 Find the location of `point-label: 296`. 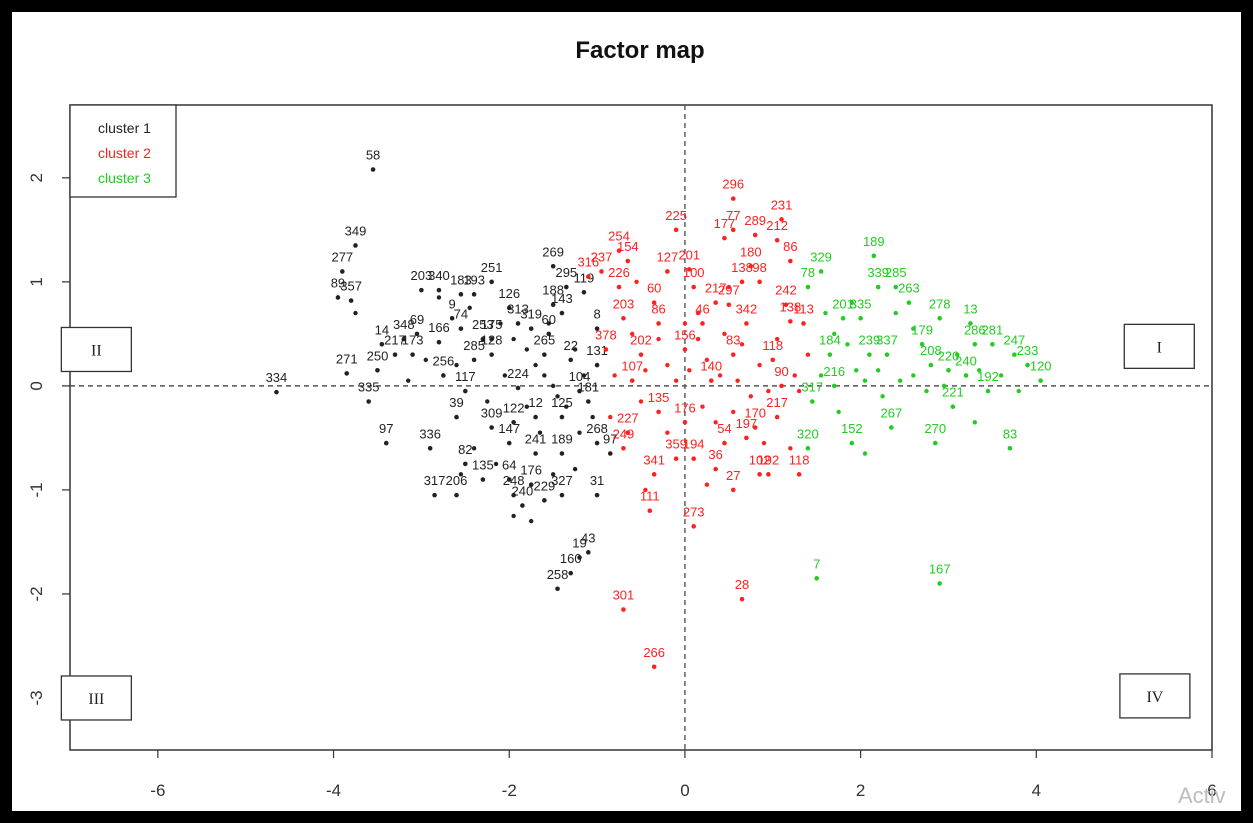

point-label: 296 is located at coordinates (733, 184).